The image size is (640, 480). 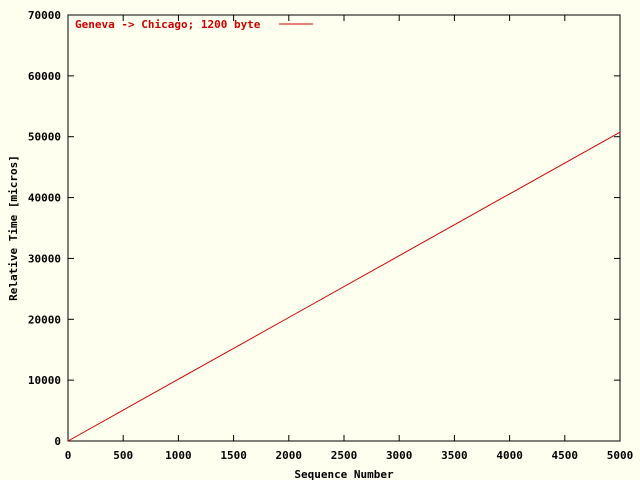 What do you see at coordinates (123, 455) in the screenshot?
I see `x-tick-label: 500` at bounding box center [123, 455].